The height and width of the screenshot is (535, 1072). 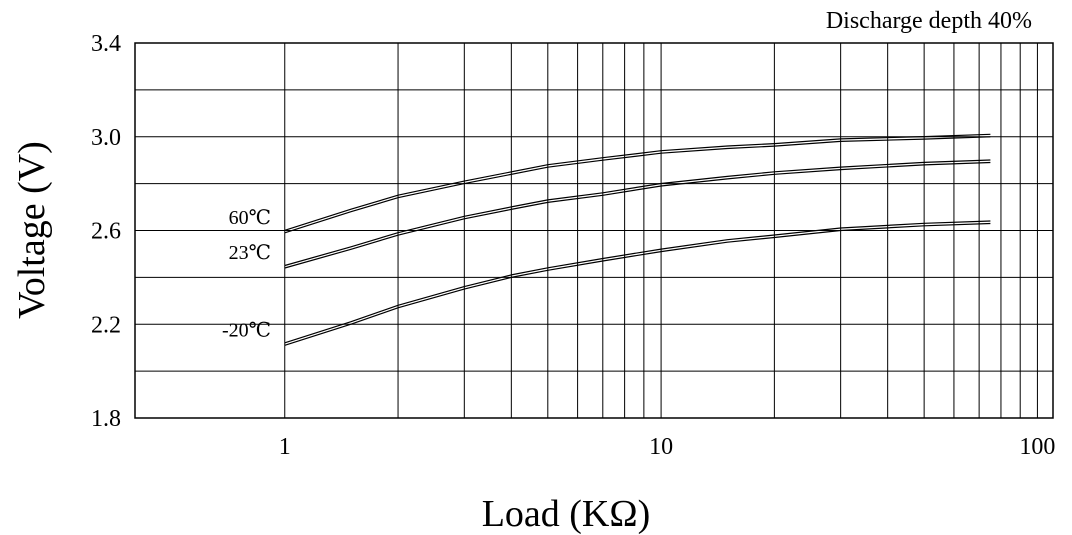 What do you see at coordinates (1037, 447) in the screenshot?
I see `x-tick-label: 100` at bounding box center [1037, 447].